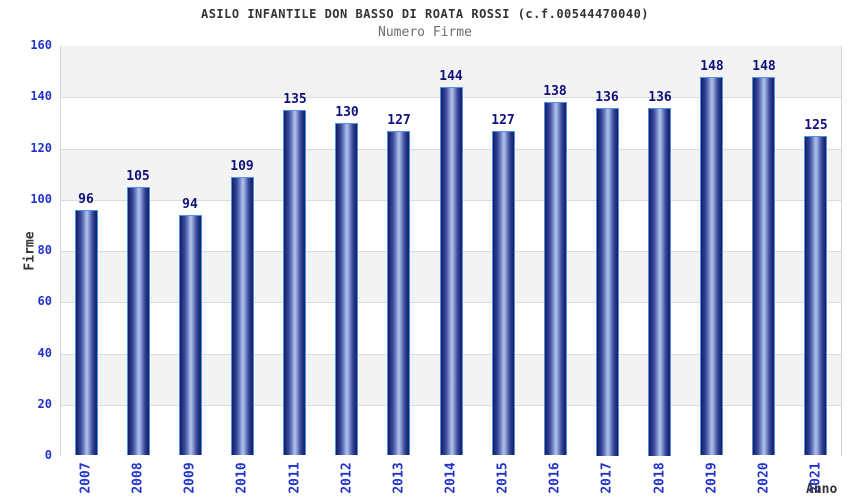 The image size is (850, 500). What do you see at coordinates (816, 125) in the screenshot?
I see `bar-value-label: 125` at bounding box center [816, 125].